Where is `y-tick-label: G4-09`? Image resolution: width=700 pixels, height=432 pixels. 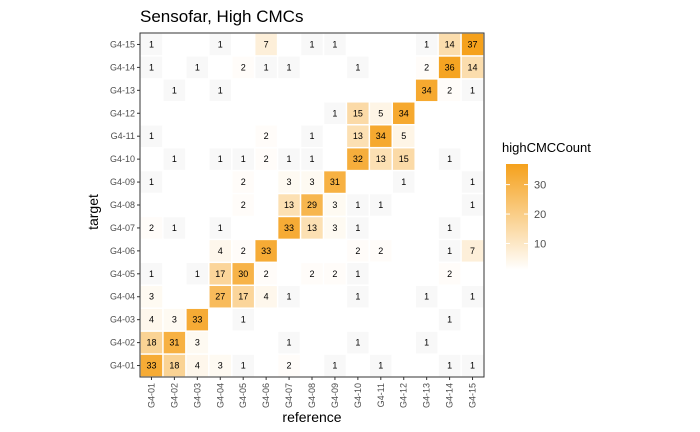 y-tick-label: G4-09 is located at coordinates (122, 182).